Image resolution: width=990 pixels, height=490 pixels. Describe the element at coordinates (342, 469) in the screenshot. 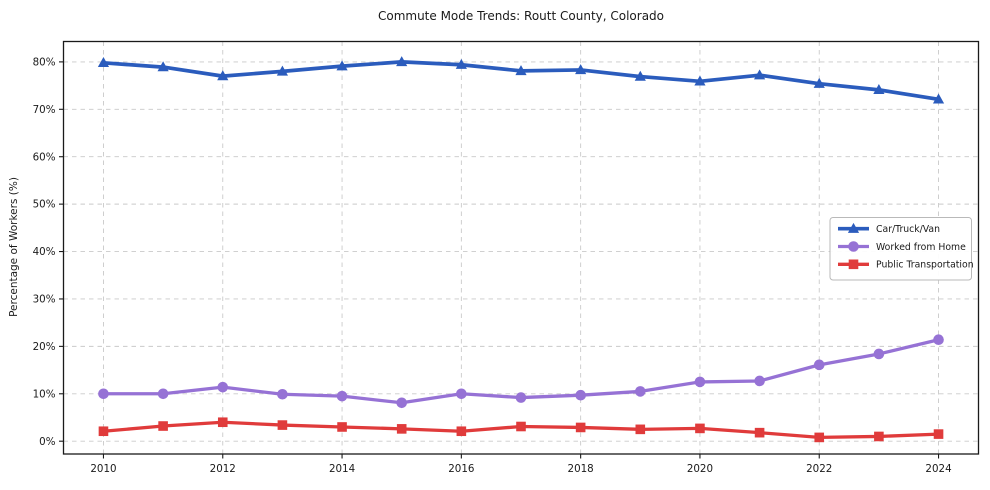

I see `x-tick-label: 2014` at that location.